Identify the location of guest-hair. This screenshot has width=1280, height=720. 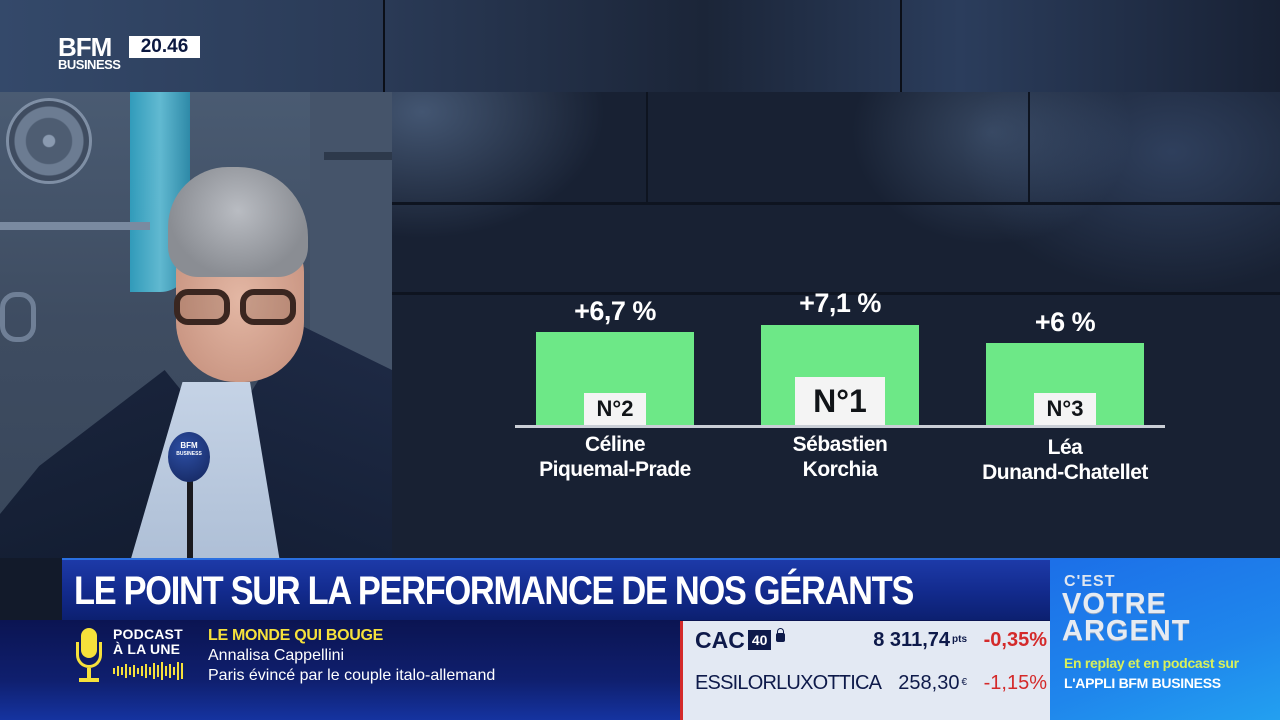
(238, 222).